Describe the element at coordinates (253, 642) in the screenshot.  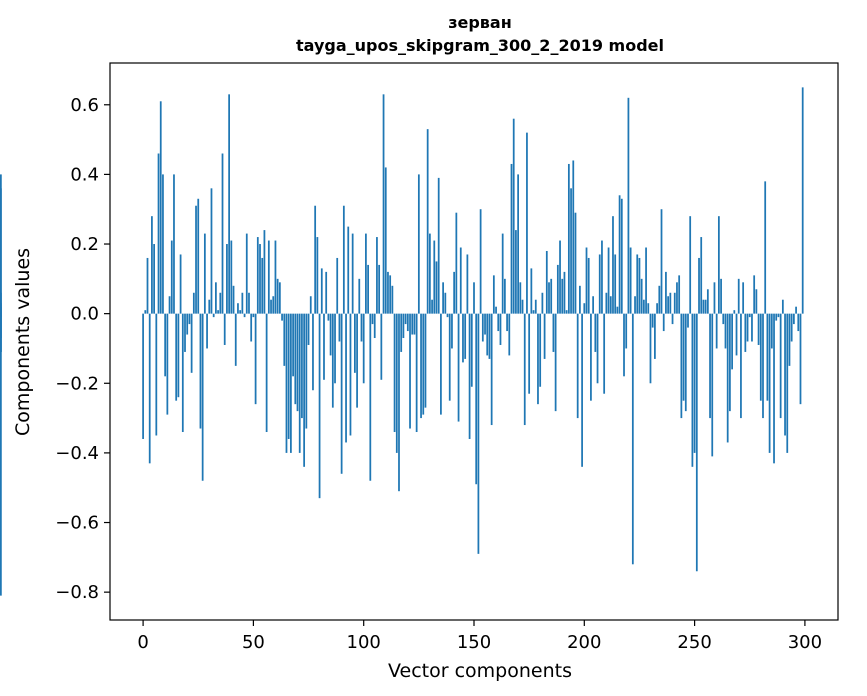
I see `x-tick-label: 50` at that location.